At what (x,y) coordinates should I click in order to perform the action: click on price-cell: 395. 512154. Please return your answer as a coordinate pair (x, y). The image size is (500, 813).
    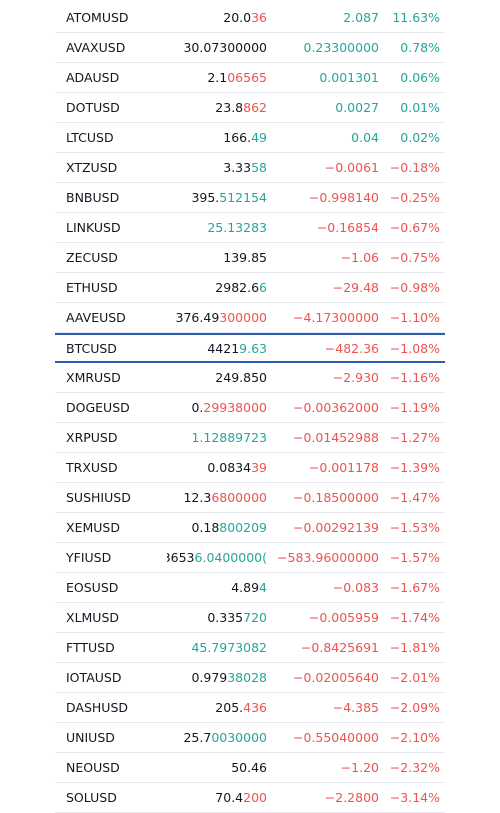
    Looking at the image, I should click on (217, 197).